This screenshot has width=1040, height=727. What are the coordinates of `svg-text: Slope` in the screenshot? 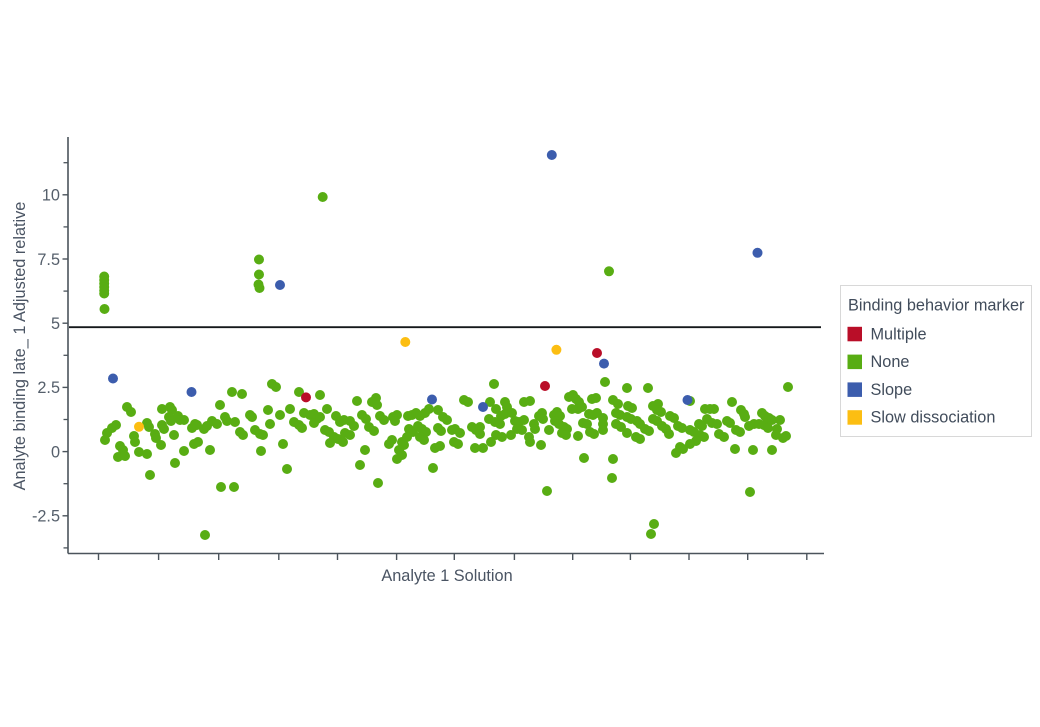 It's located at (892, 390).